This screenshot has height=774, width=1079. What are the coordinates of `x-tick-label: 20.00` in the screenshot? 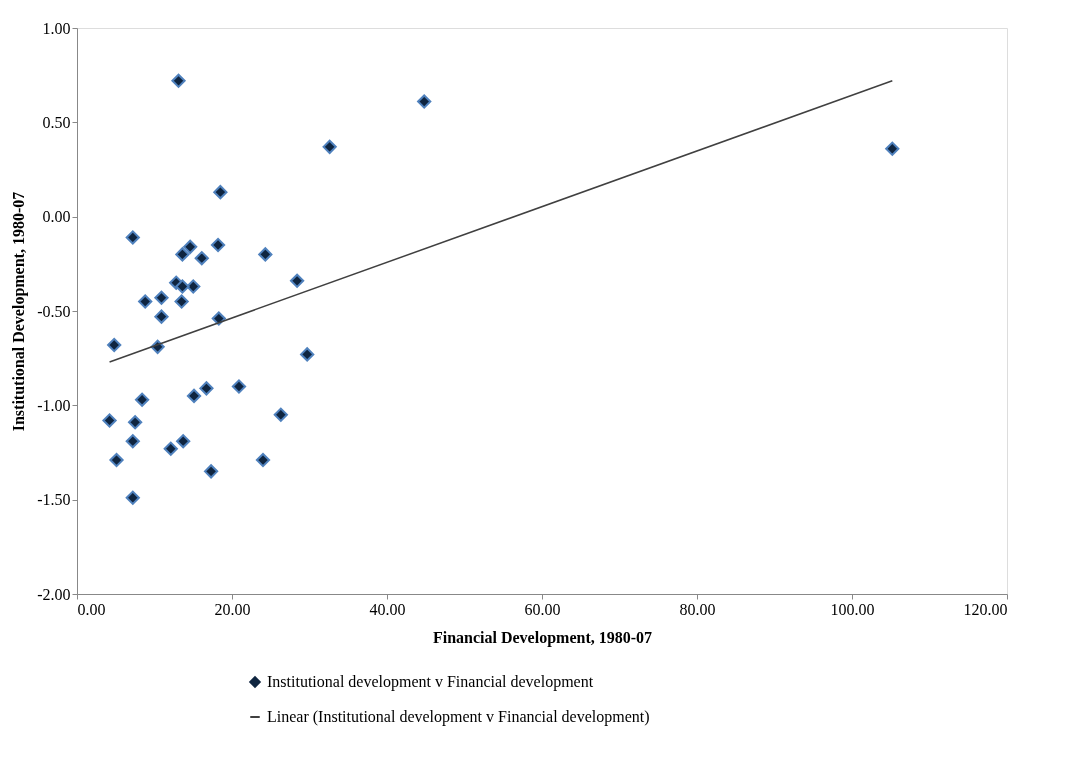 It's located at (232, 609).